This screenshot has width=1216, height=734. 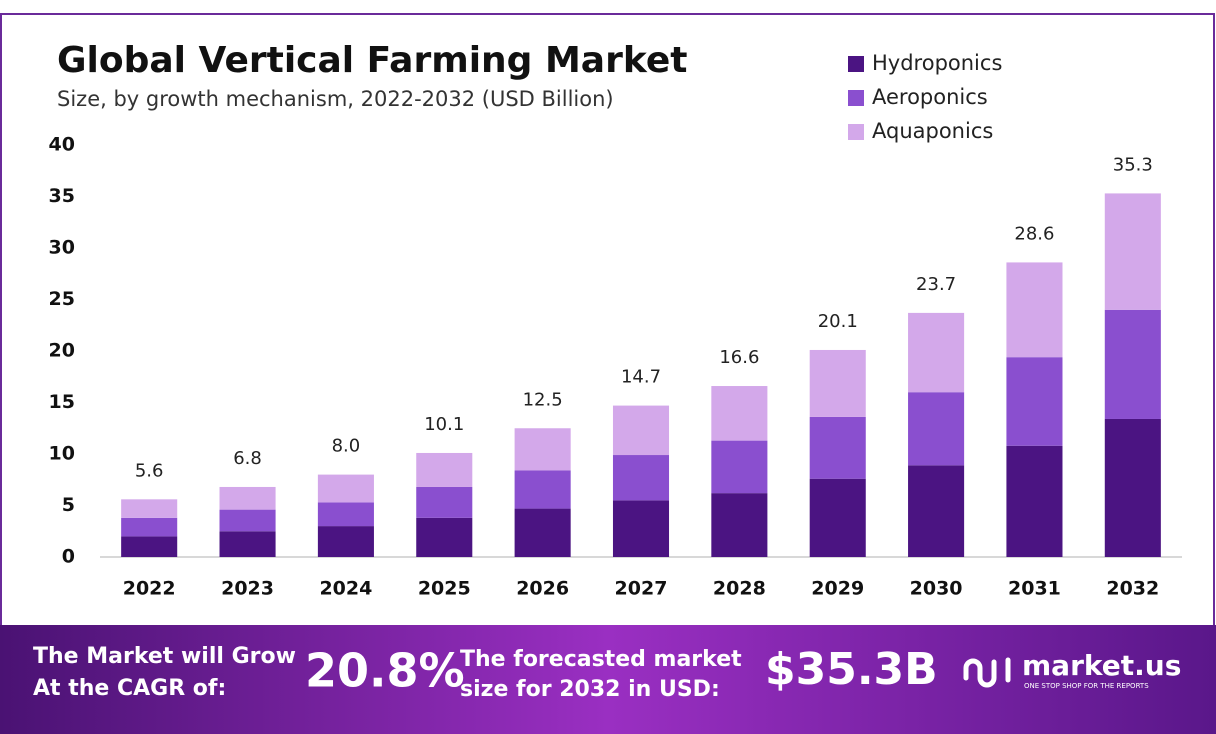 I want to click on chart-title: Global Vertical Farming Market, so click(x=372, y=60).